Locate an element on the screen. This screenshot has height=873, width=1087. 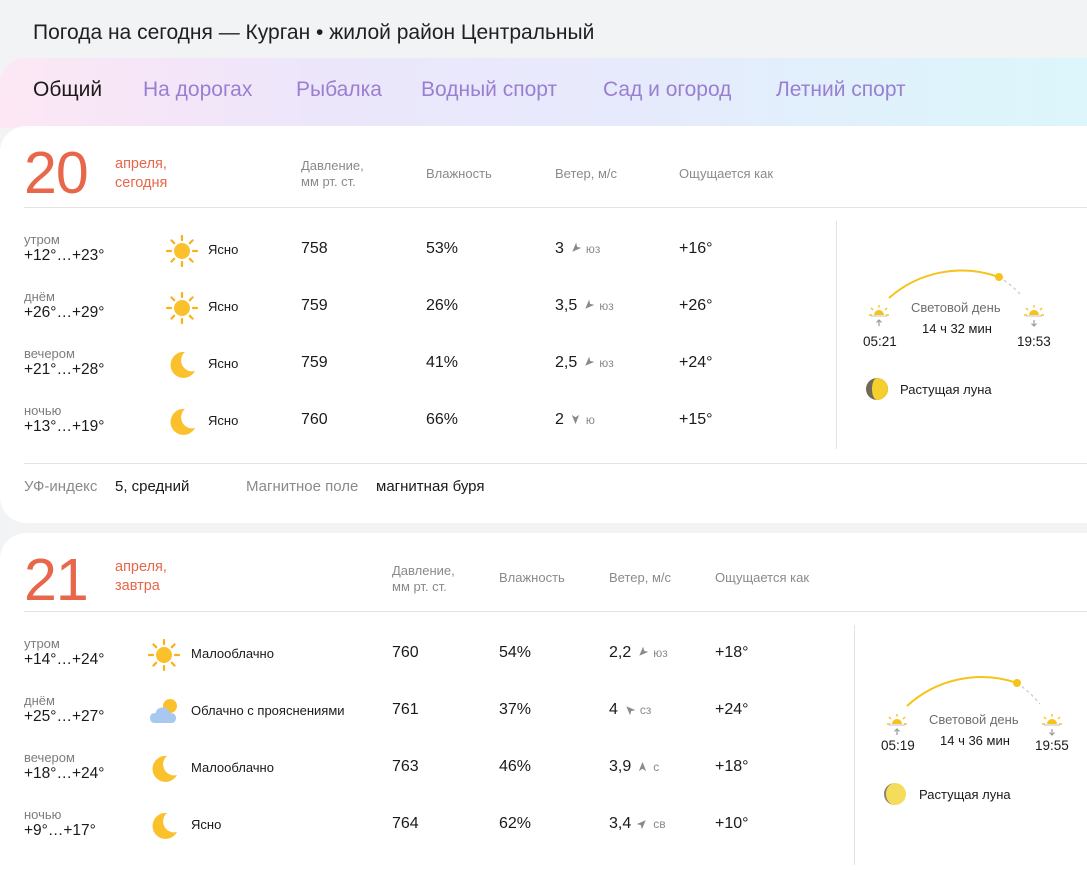
tab-garden: Сад и огород is located at coordinates (667, 89).